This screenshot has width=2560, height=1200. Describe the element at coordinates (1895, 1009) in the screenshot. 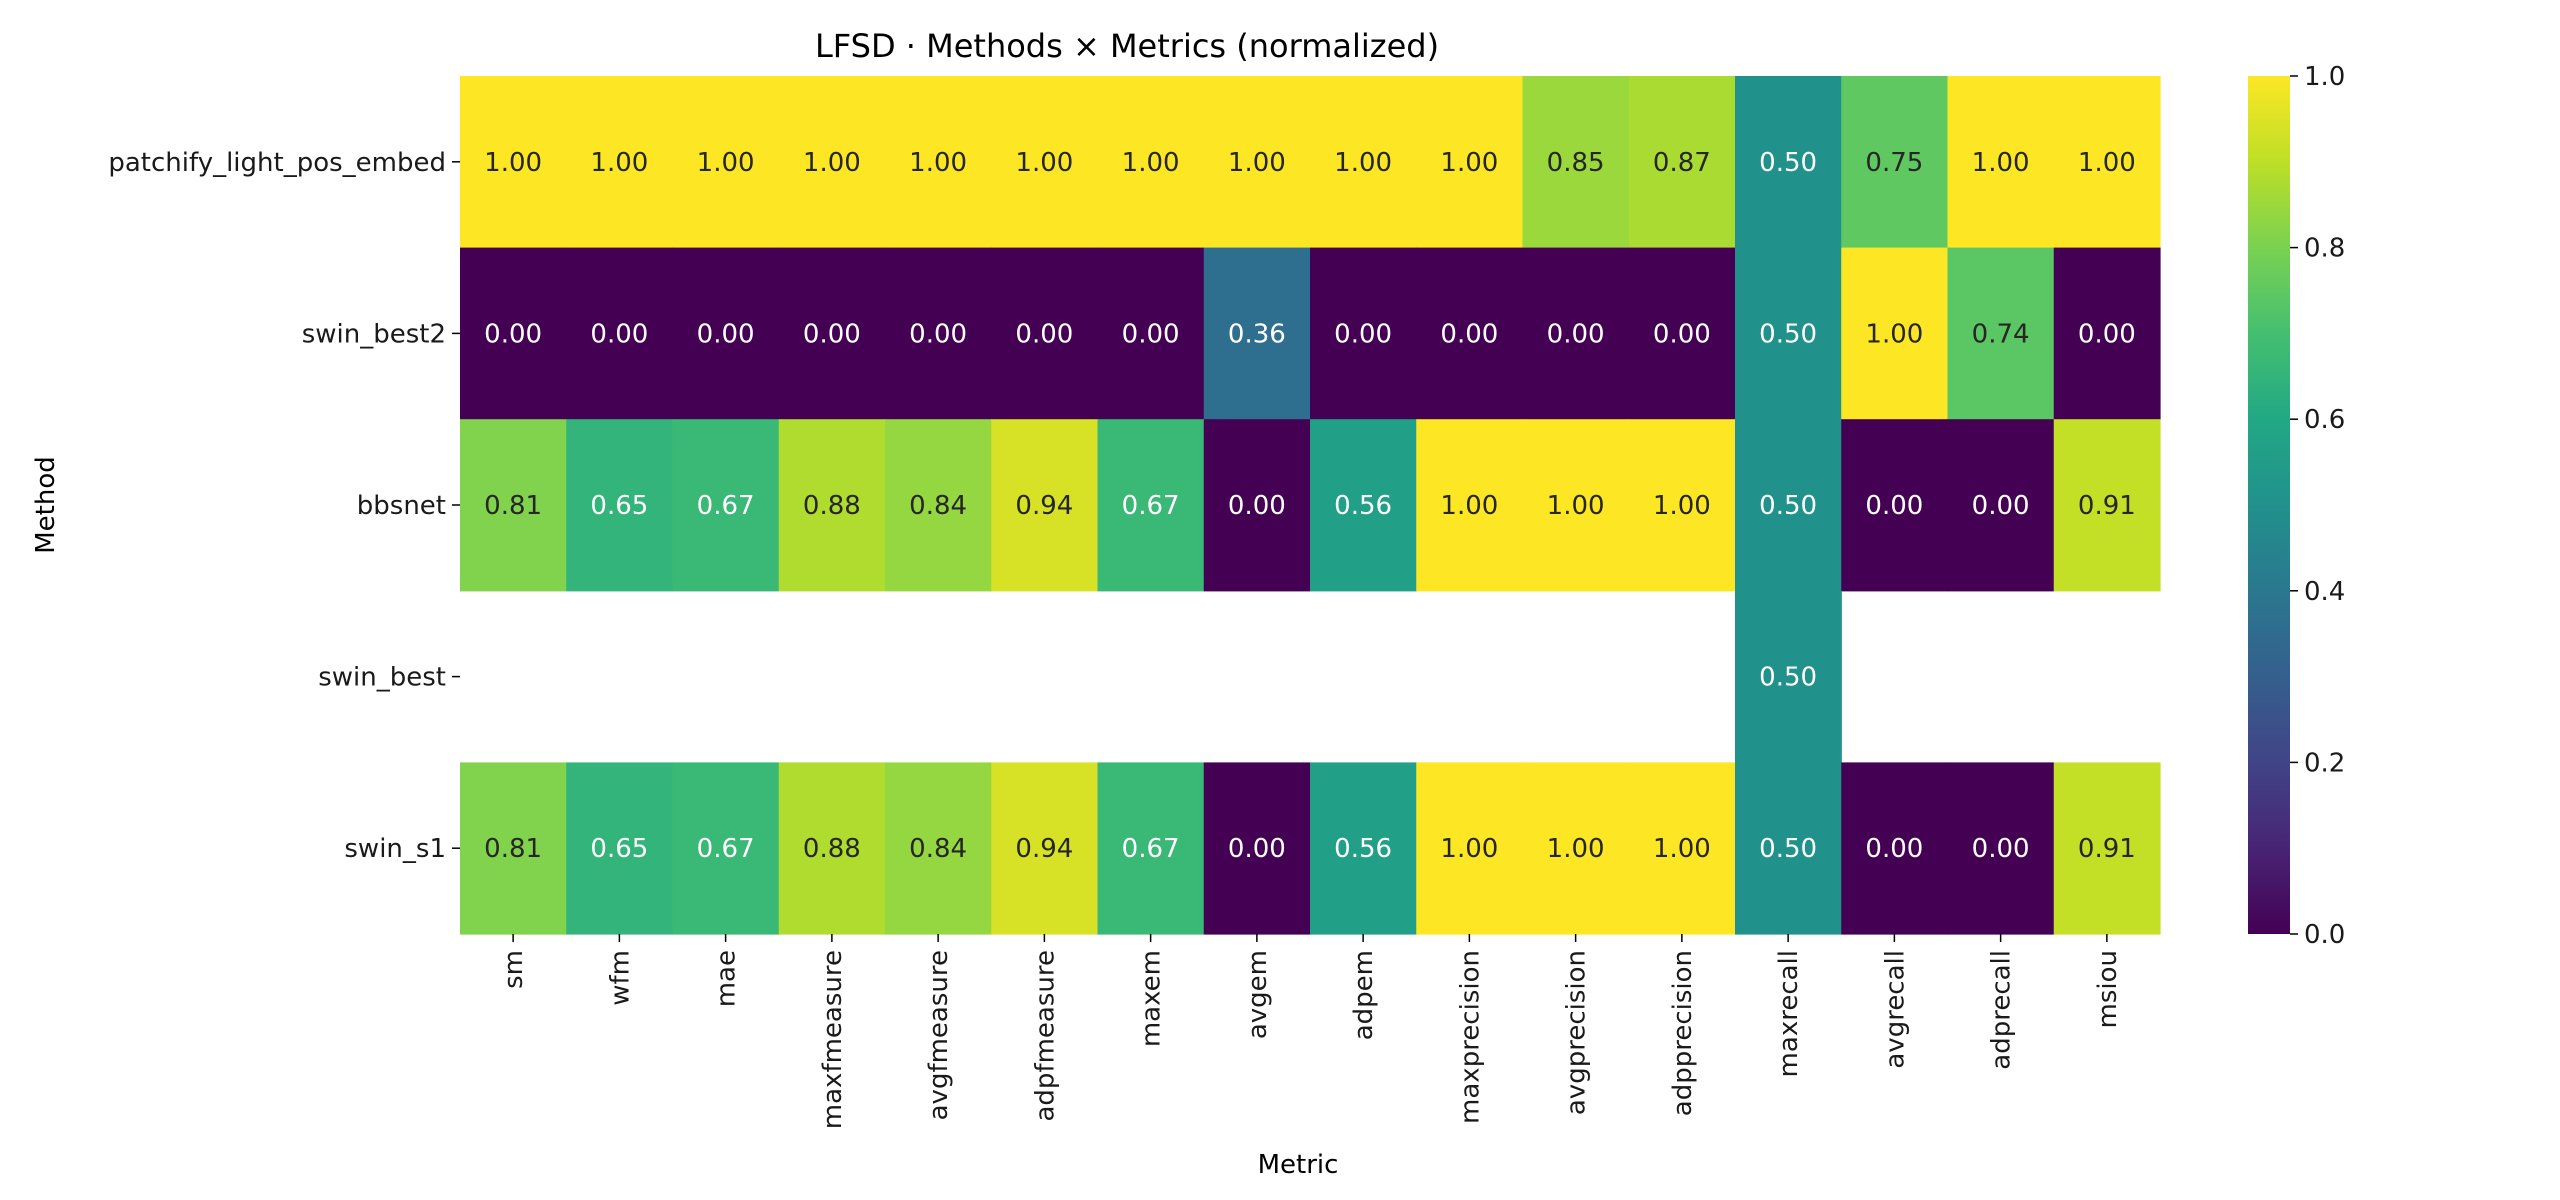

I see `x-tick-label: avgrecall` at that location.